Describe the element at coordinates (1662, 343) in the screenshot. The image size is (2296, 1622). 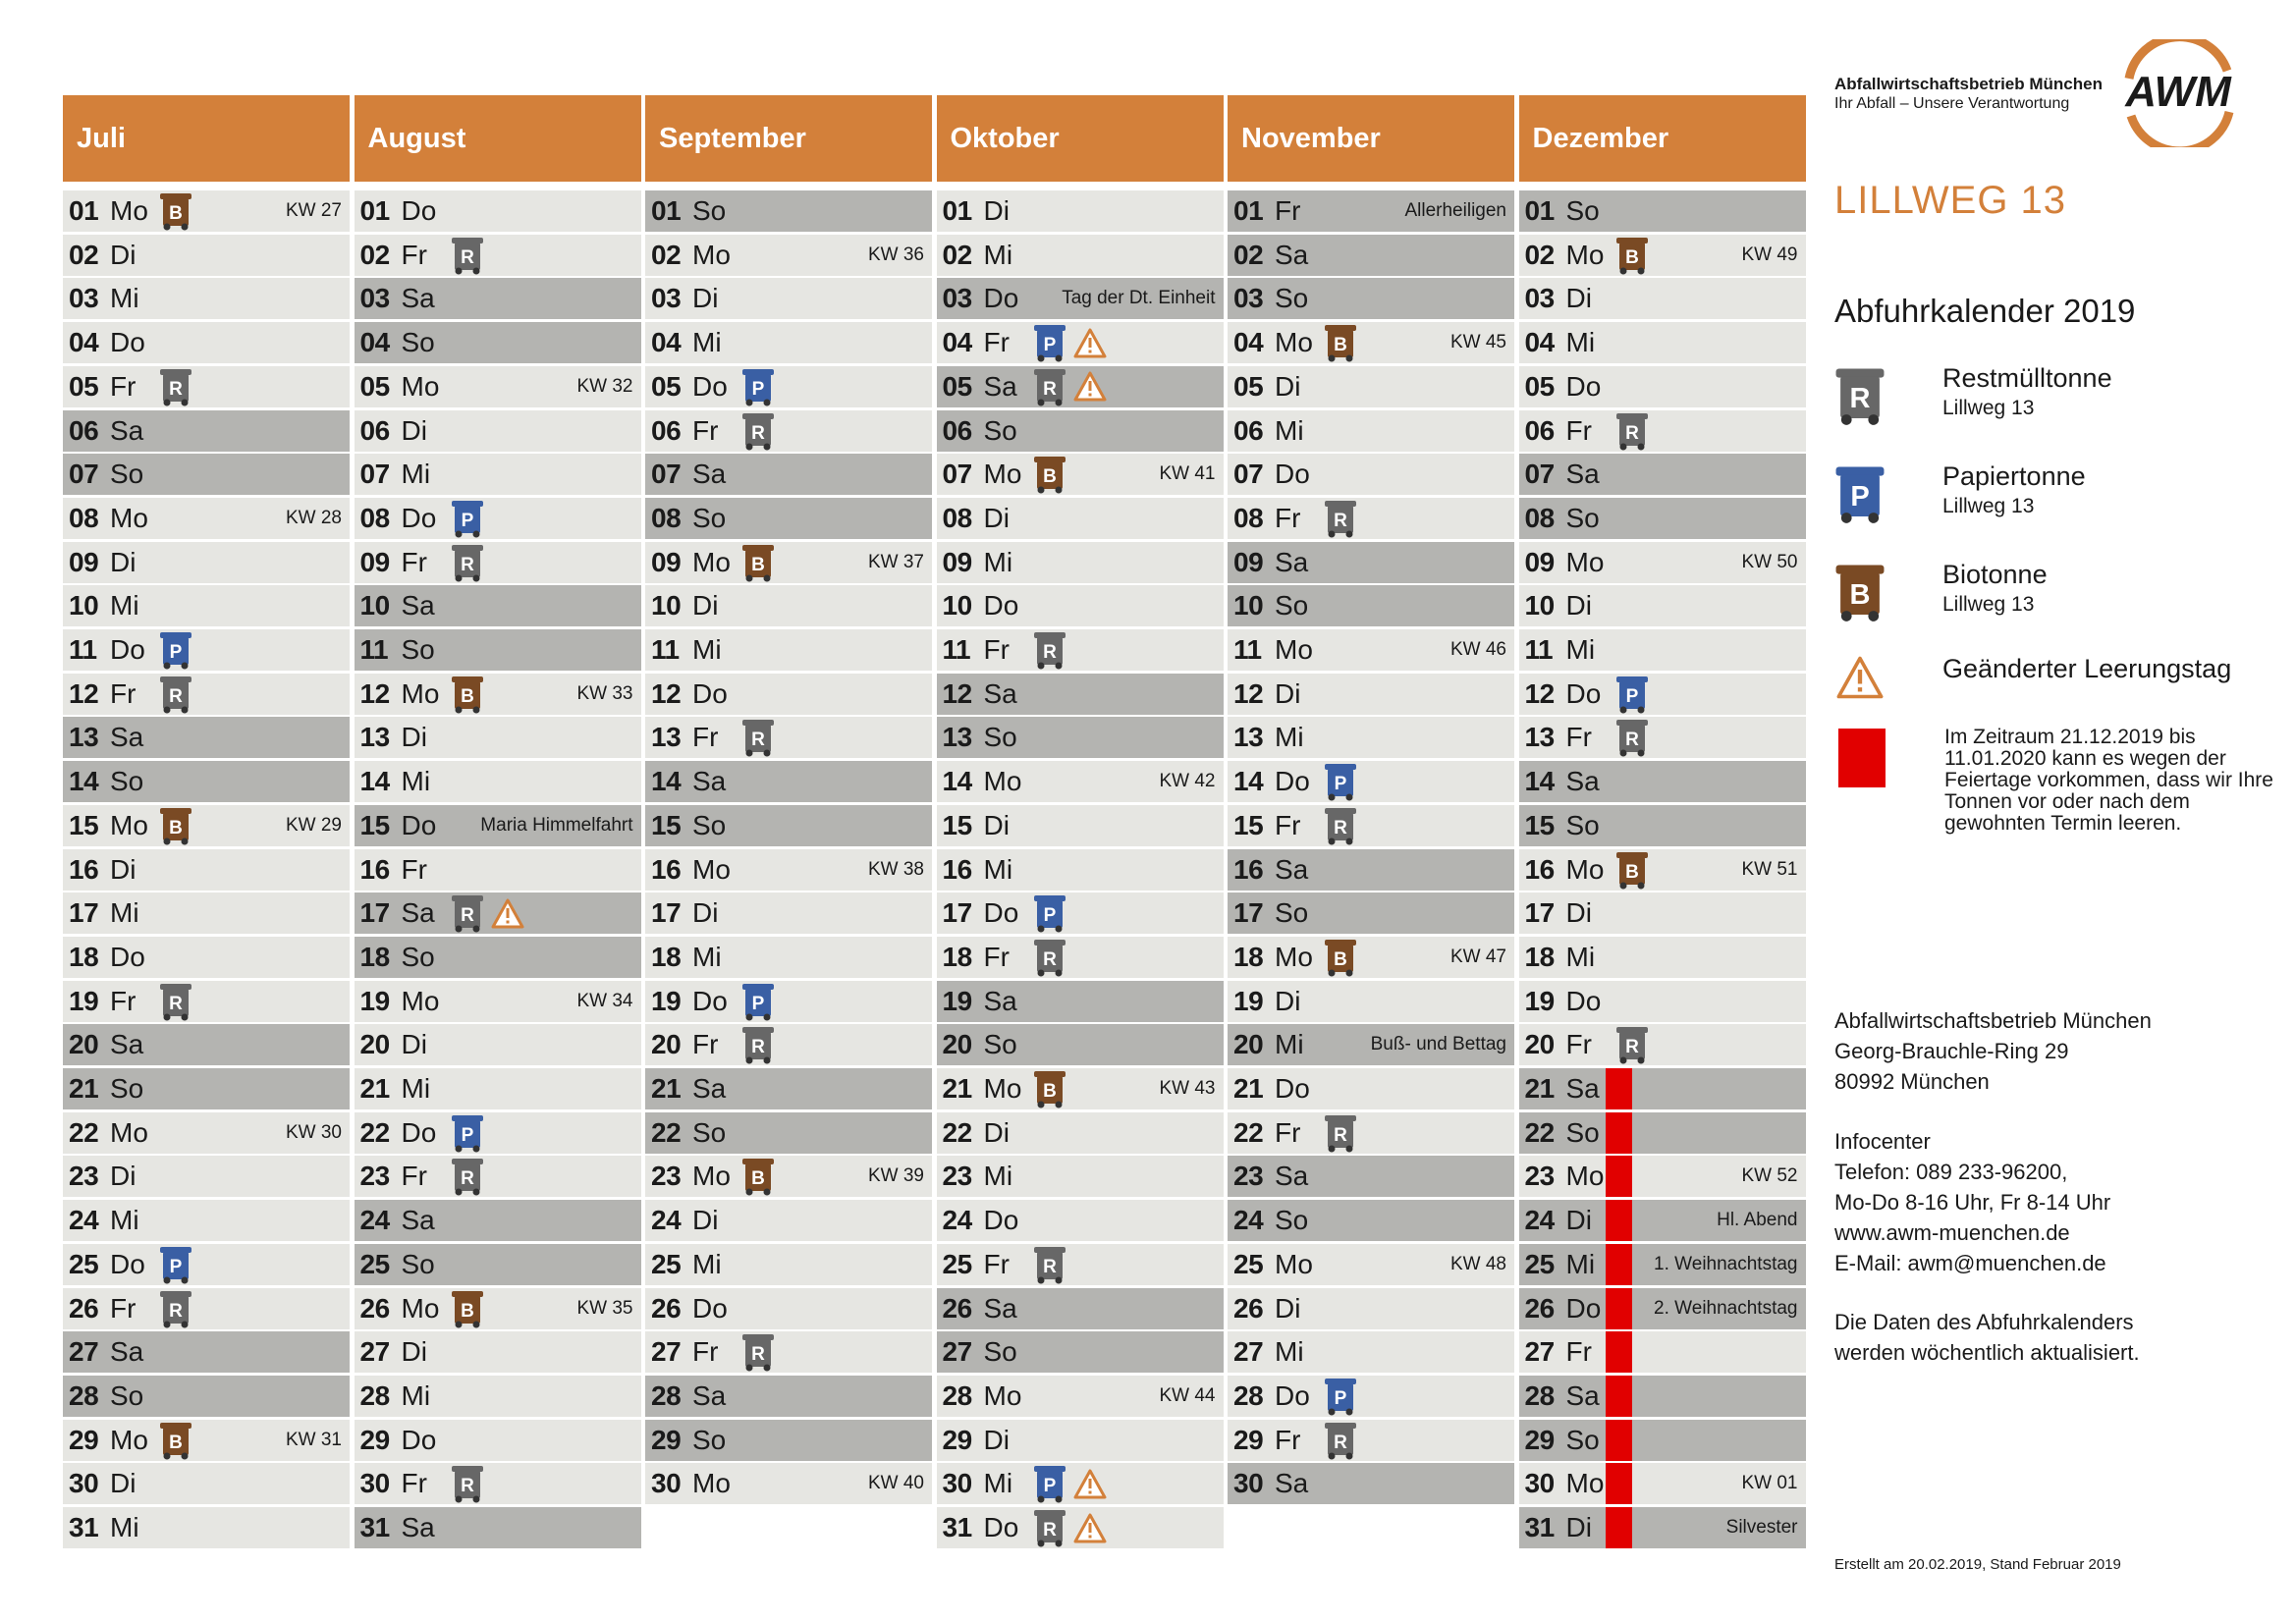
I see `day-row: 04 Mi` at that location.